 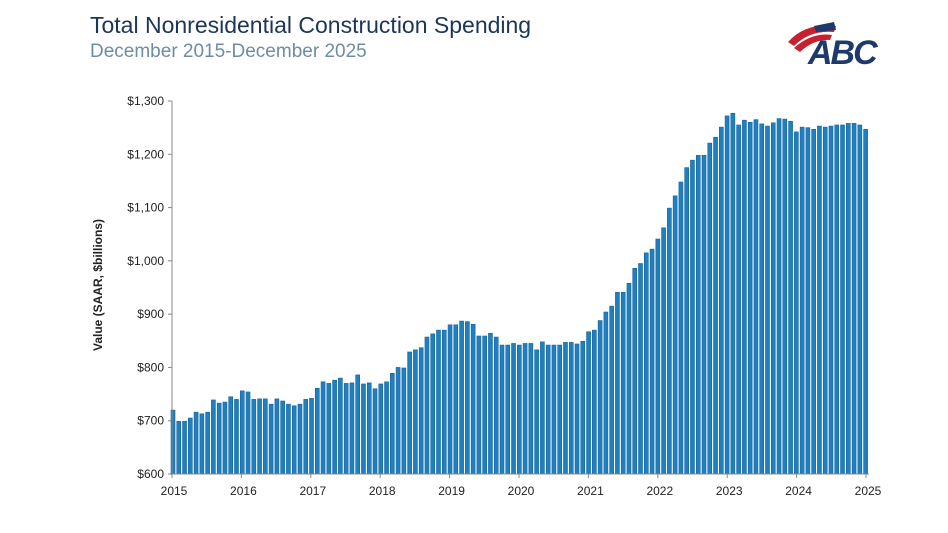 What do you see at coordinates (382, 491) in the screenshot?
I see `x-tick-label: 2018` at bounding box center [382, 491].